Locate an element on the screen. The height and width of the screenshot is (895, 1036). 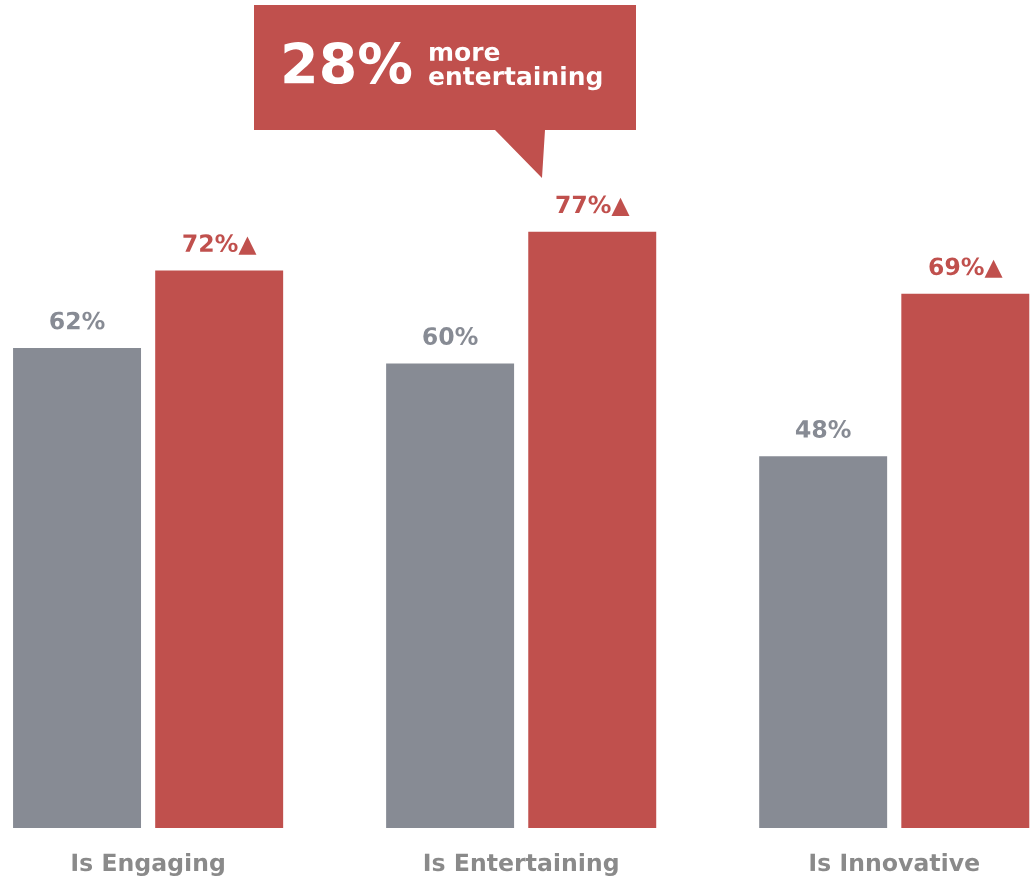
data-label: 77%▲ is located at coordinates (593, 205).